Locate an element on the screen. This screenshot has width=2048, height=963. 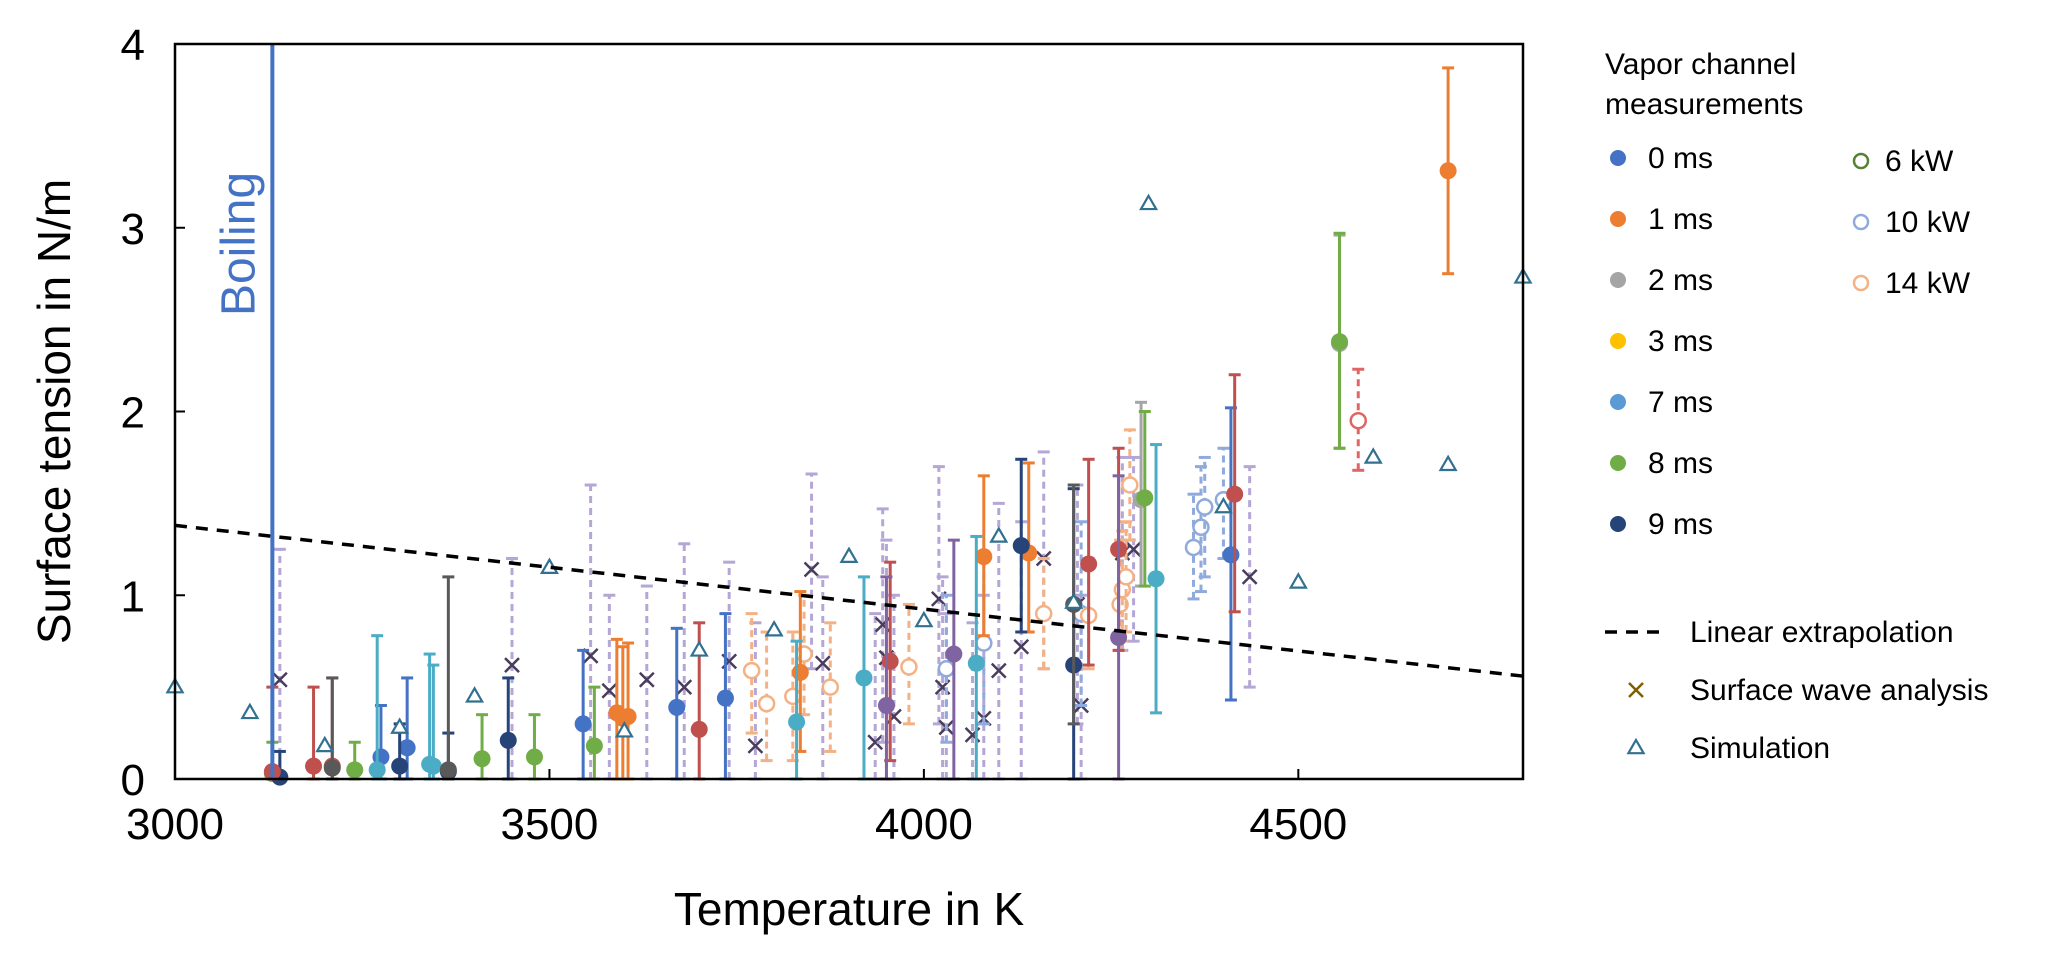
x-tick-label: 4500 is located at coordinates (1298, 824).